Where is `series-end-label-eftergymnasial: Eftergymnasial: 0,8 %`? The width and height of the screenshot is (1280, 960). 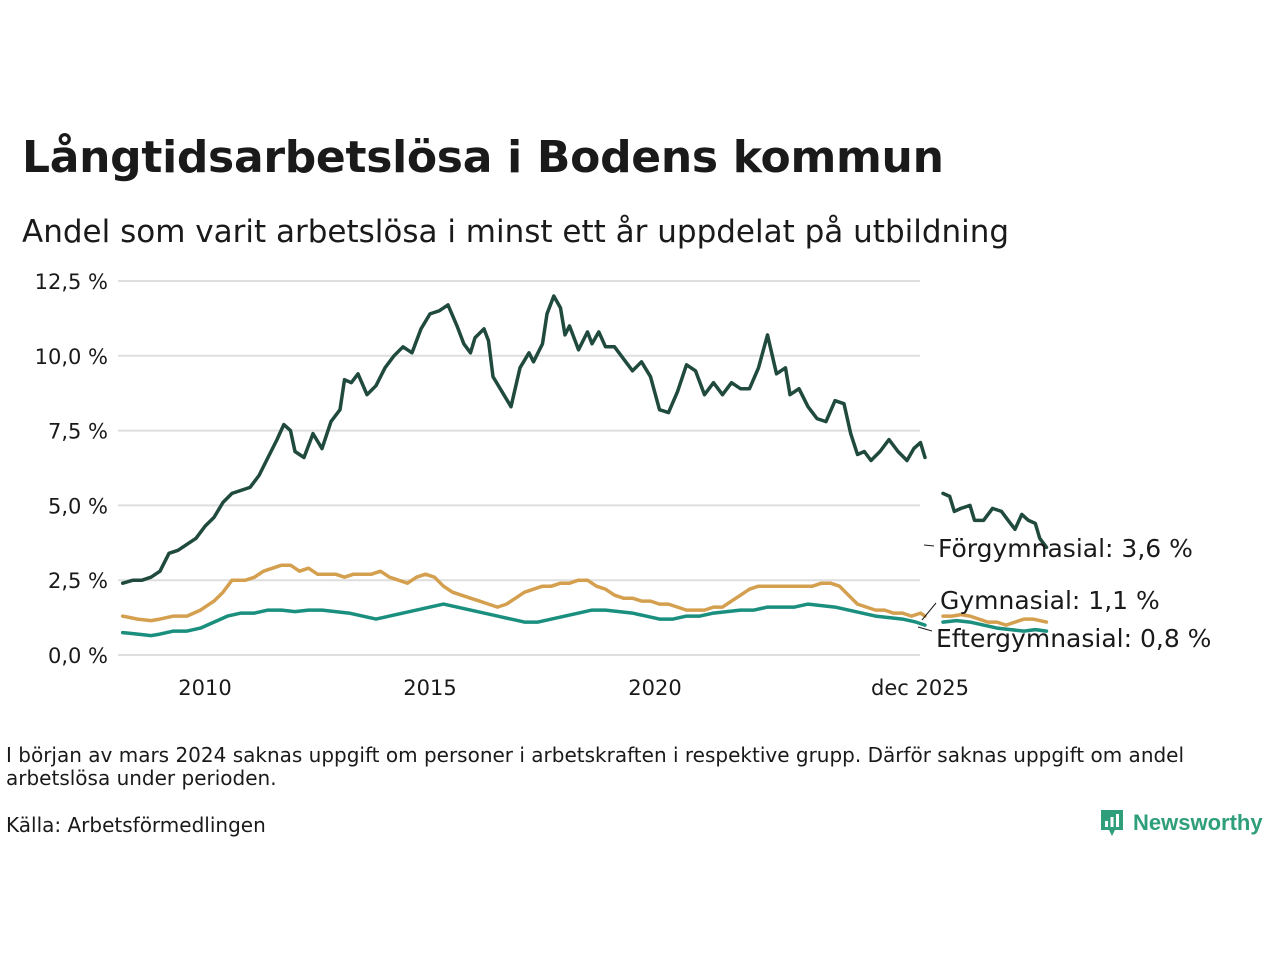 series-end-label-eftergymnasial: Eftergymnasial: 0,8 % is located at coordinates (1073, 638).